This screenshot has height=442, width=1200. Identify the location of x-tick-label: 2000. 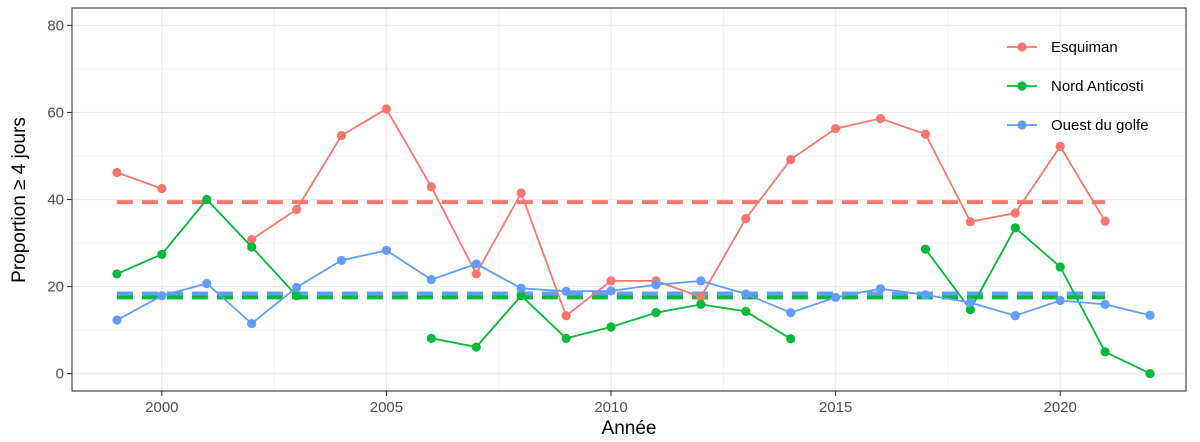
(161, 407).